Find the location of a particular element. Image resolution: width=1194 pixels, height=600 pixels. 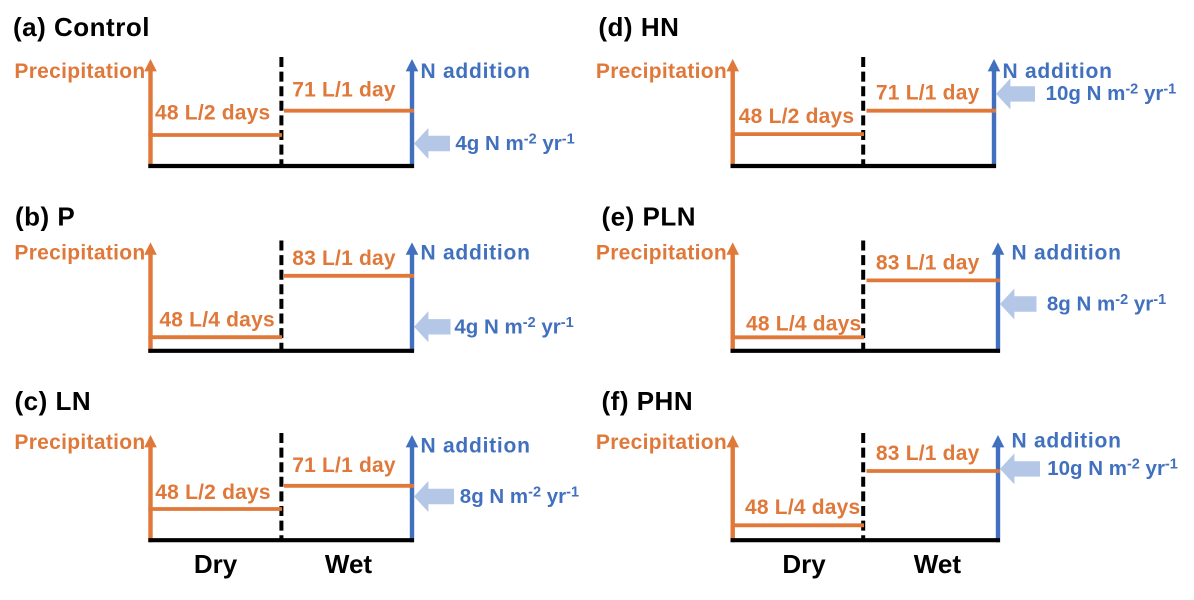

svg-text: (d) HN is located at coordinates (638, 27).